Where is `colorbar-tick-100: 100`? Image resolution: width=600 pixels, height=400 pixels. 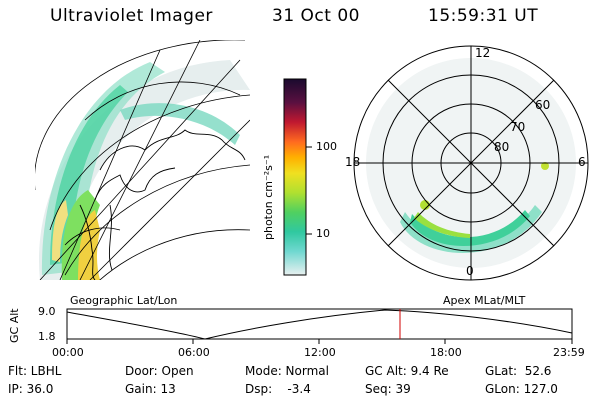
colorbar-tick-100: 100 is located at coordinates (326, 146).